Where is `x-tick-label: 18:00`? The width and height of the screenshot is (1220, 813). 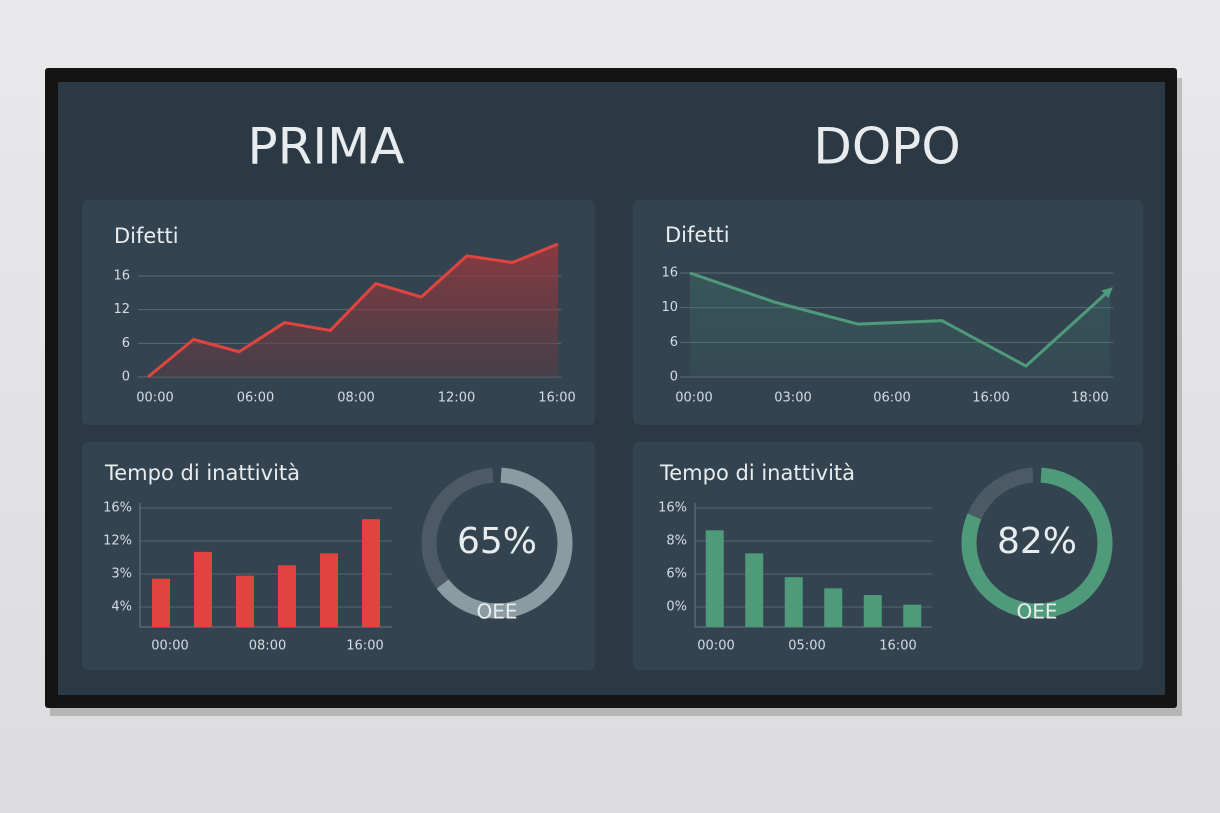 x-tick-label: 18:00 is located at coordinates (1089, 398).